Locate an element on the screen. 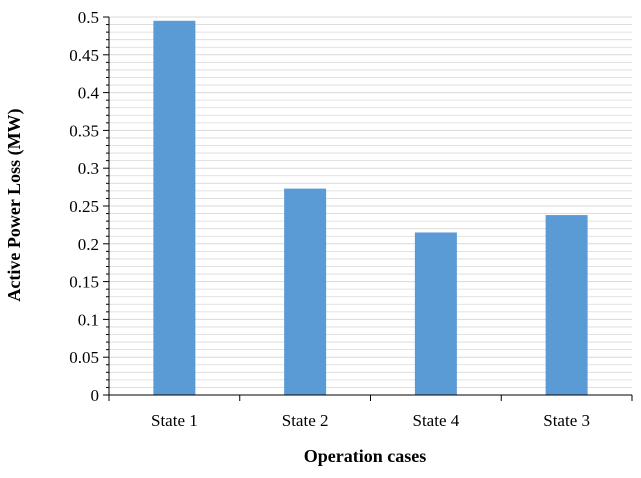 Image resolution: width=641 pixels, height=478 pixels. y-axis-title: Active Power Loss (MW) is located at coordinates (14, 204).